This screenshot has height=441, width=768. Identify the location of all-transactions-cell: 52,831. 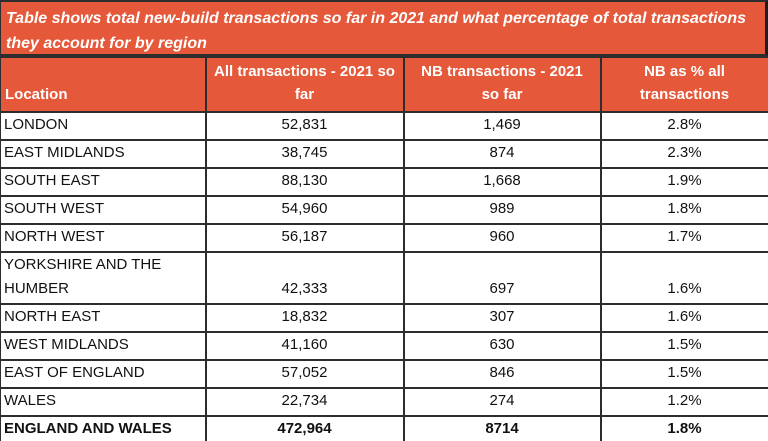
(304, 126).